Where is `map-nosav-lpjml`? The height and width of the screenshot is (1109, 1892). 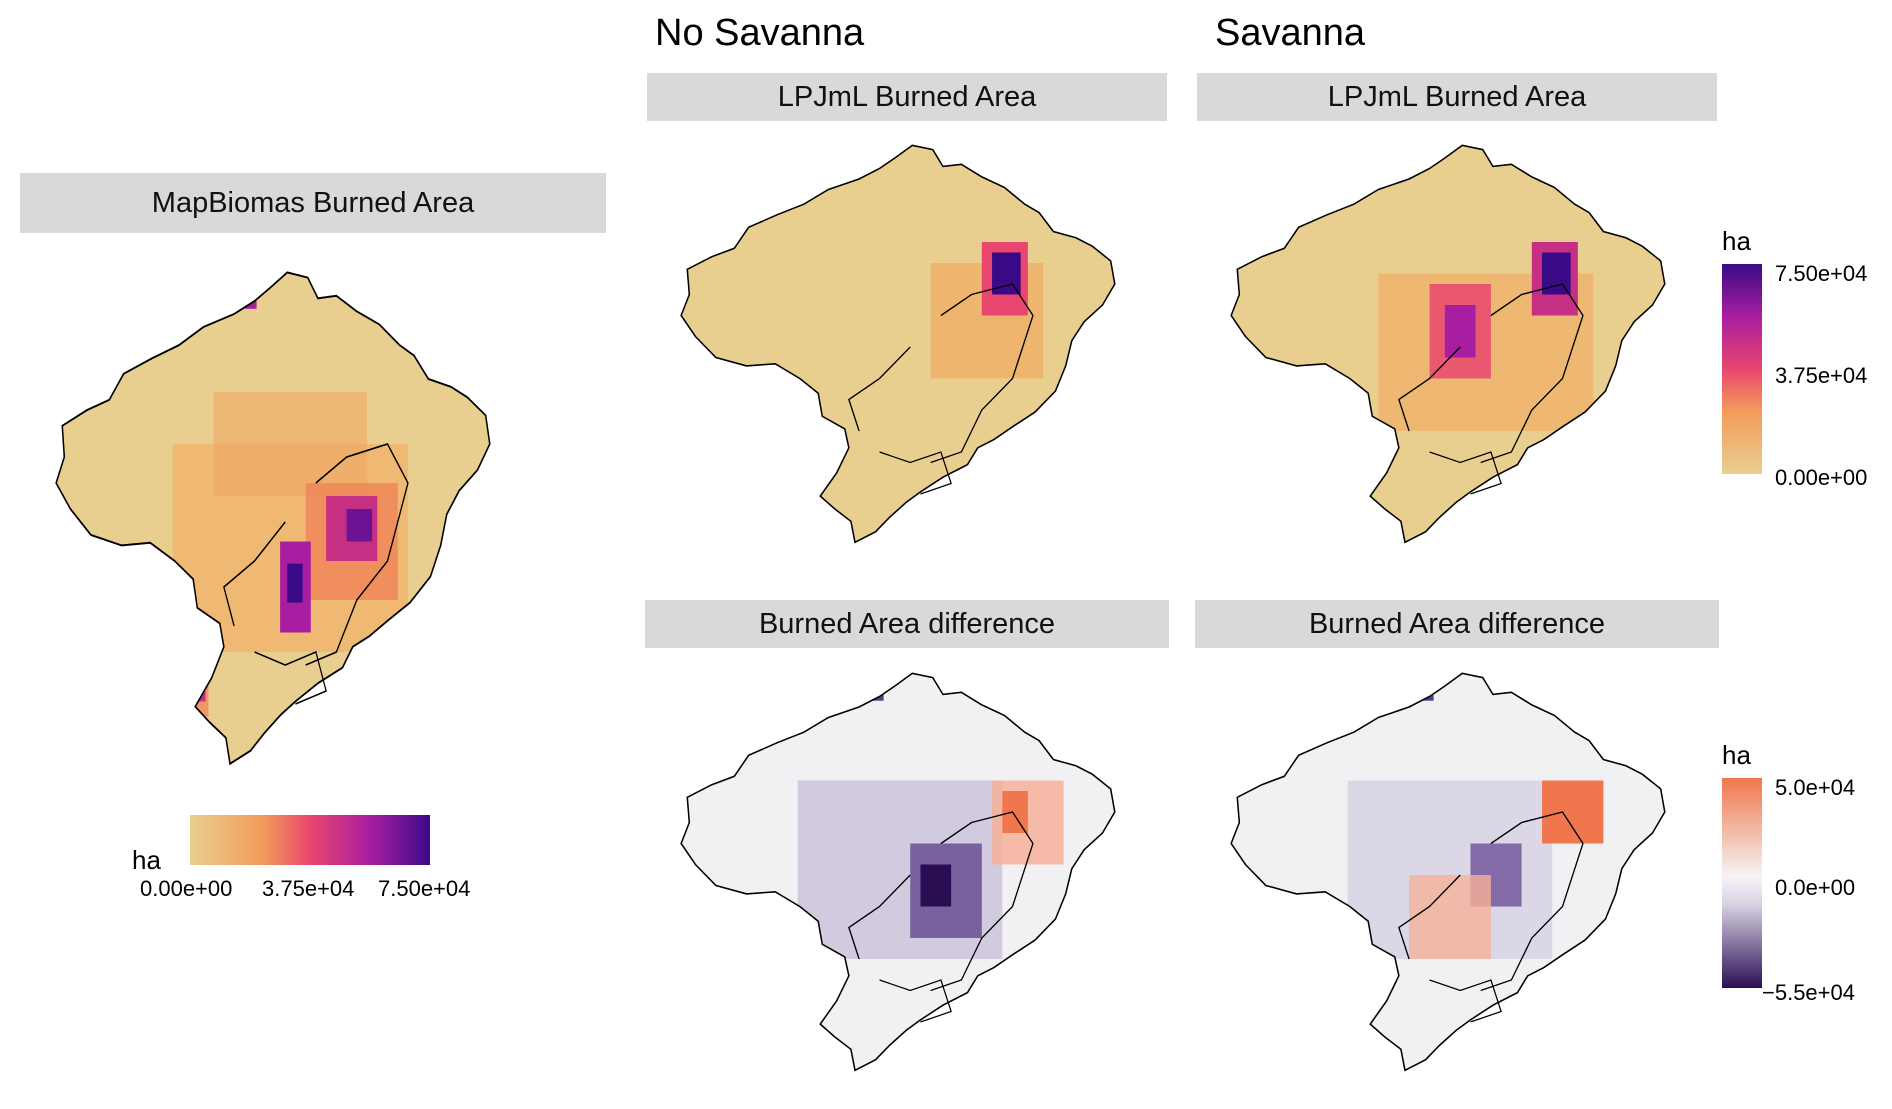 map-nosav-lpjml is located at coordinates (898, 344).